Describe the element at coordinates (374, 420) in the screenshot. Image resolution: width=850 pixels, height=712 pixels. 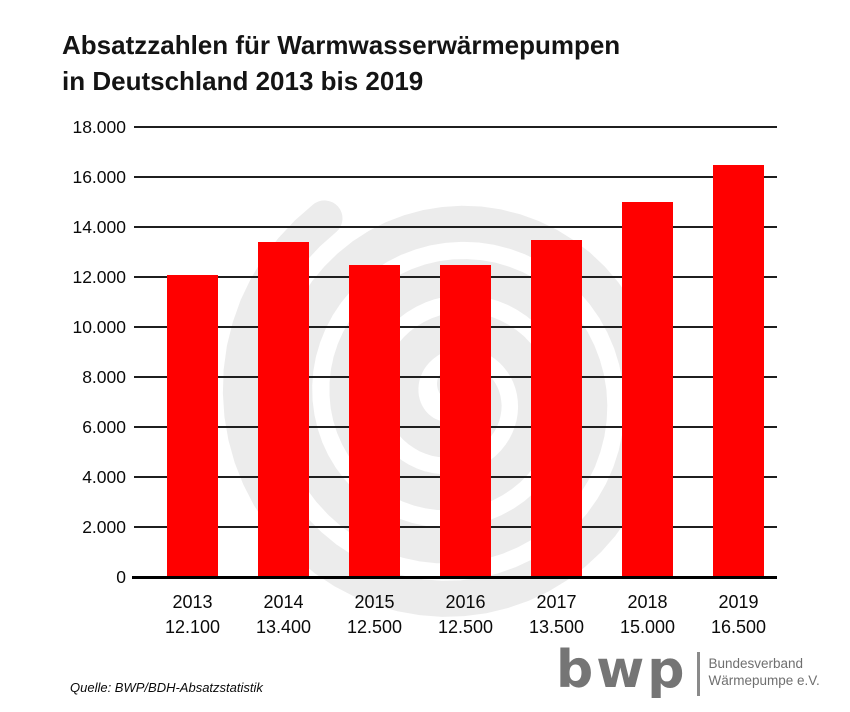
I see `bar-2015` at that location.